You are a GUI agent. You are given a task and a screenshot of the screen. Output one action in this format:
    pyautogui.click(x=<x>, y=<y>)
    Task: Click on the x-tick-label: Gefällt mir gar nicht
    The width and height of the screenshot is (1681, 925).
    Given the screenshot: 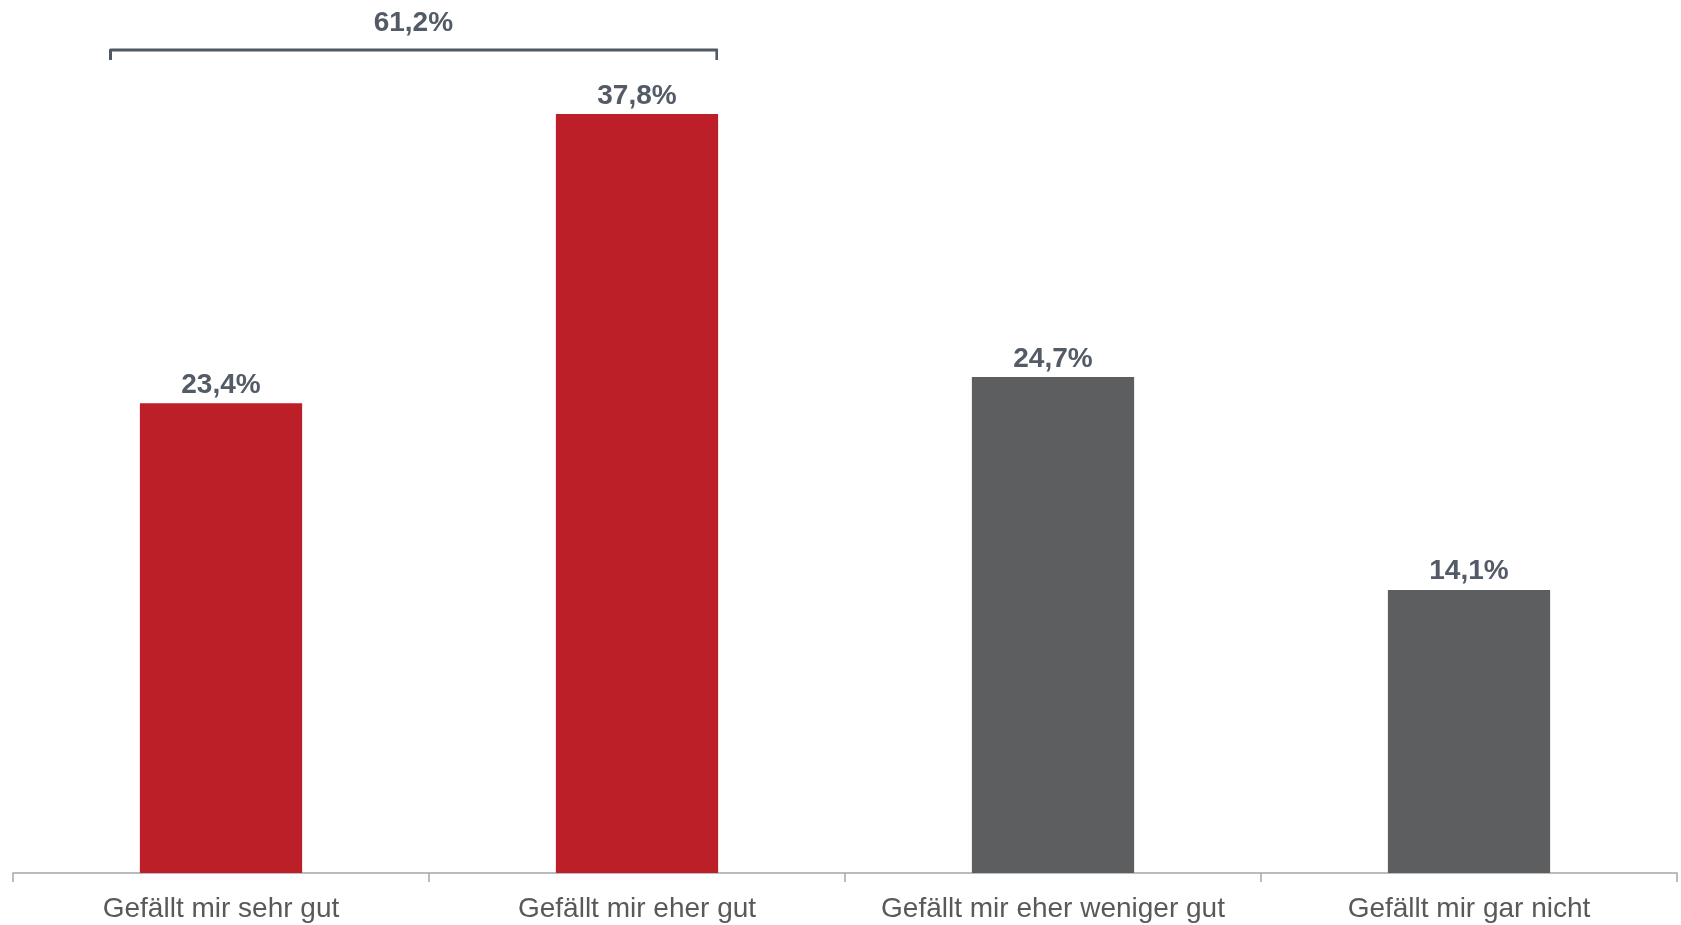 What is the action you would take?
    pyautogui.click(x=1469, y=907)
    